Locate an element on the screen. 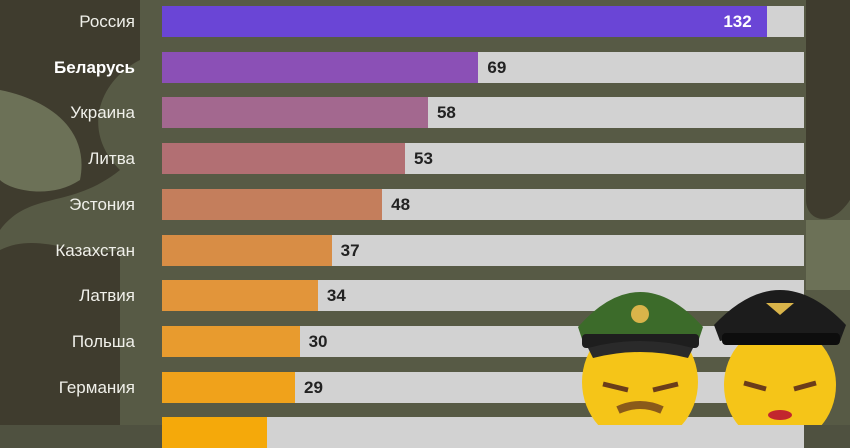 Image resolution: width=850 pixels, height=448 pixels. value-label: 29 is located at coordinates (313, 387).